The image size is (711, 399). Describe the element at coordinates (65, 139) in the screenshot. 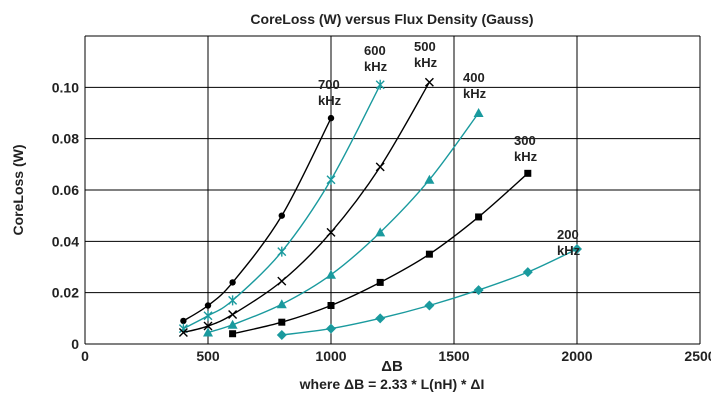

I see `y-tick-label: 0.08` at that location.